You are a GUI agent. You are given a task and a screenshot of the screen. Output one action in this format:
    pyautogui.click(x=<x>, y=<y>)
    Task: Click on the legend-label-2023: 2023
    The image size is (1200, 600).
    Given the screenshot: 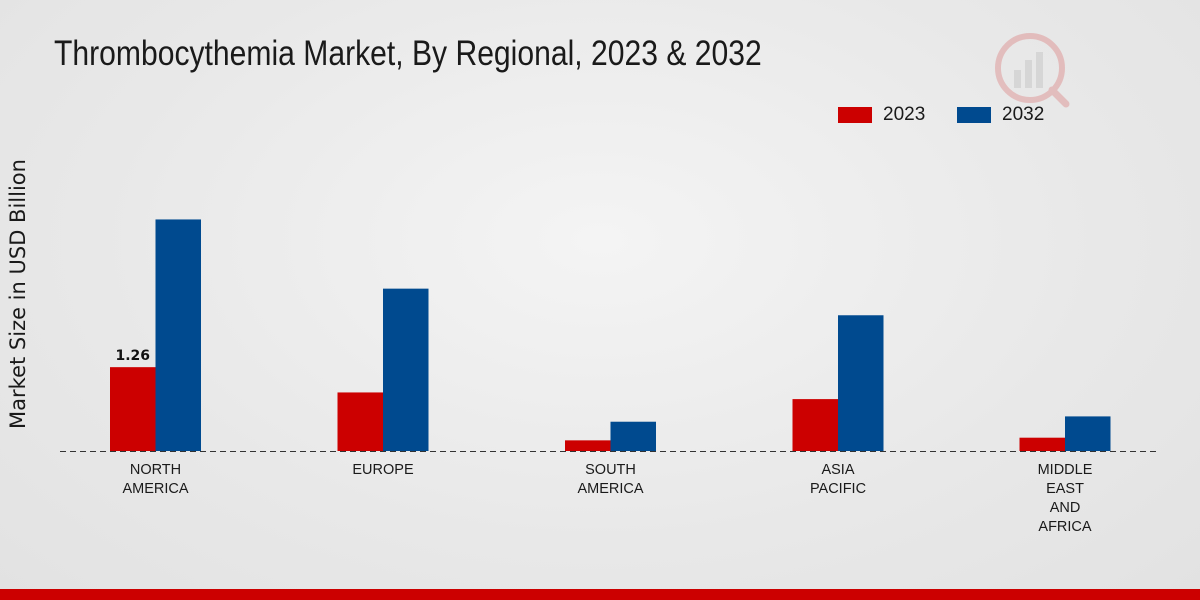 What is the action you would take?
    pyautogui.click(x=904, y=114)
    